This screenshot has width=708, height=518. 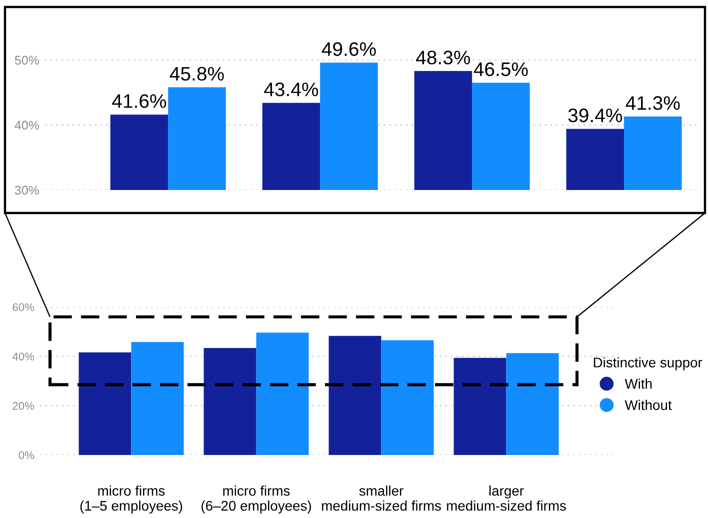 I want to click on data-label: 45.8%, so click(x=197, y=73).